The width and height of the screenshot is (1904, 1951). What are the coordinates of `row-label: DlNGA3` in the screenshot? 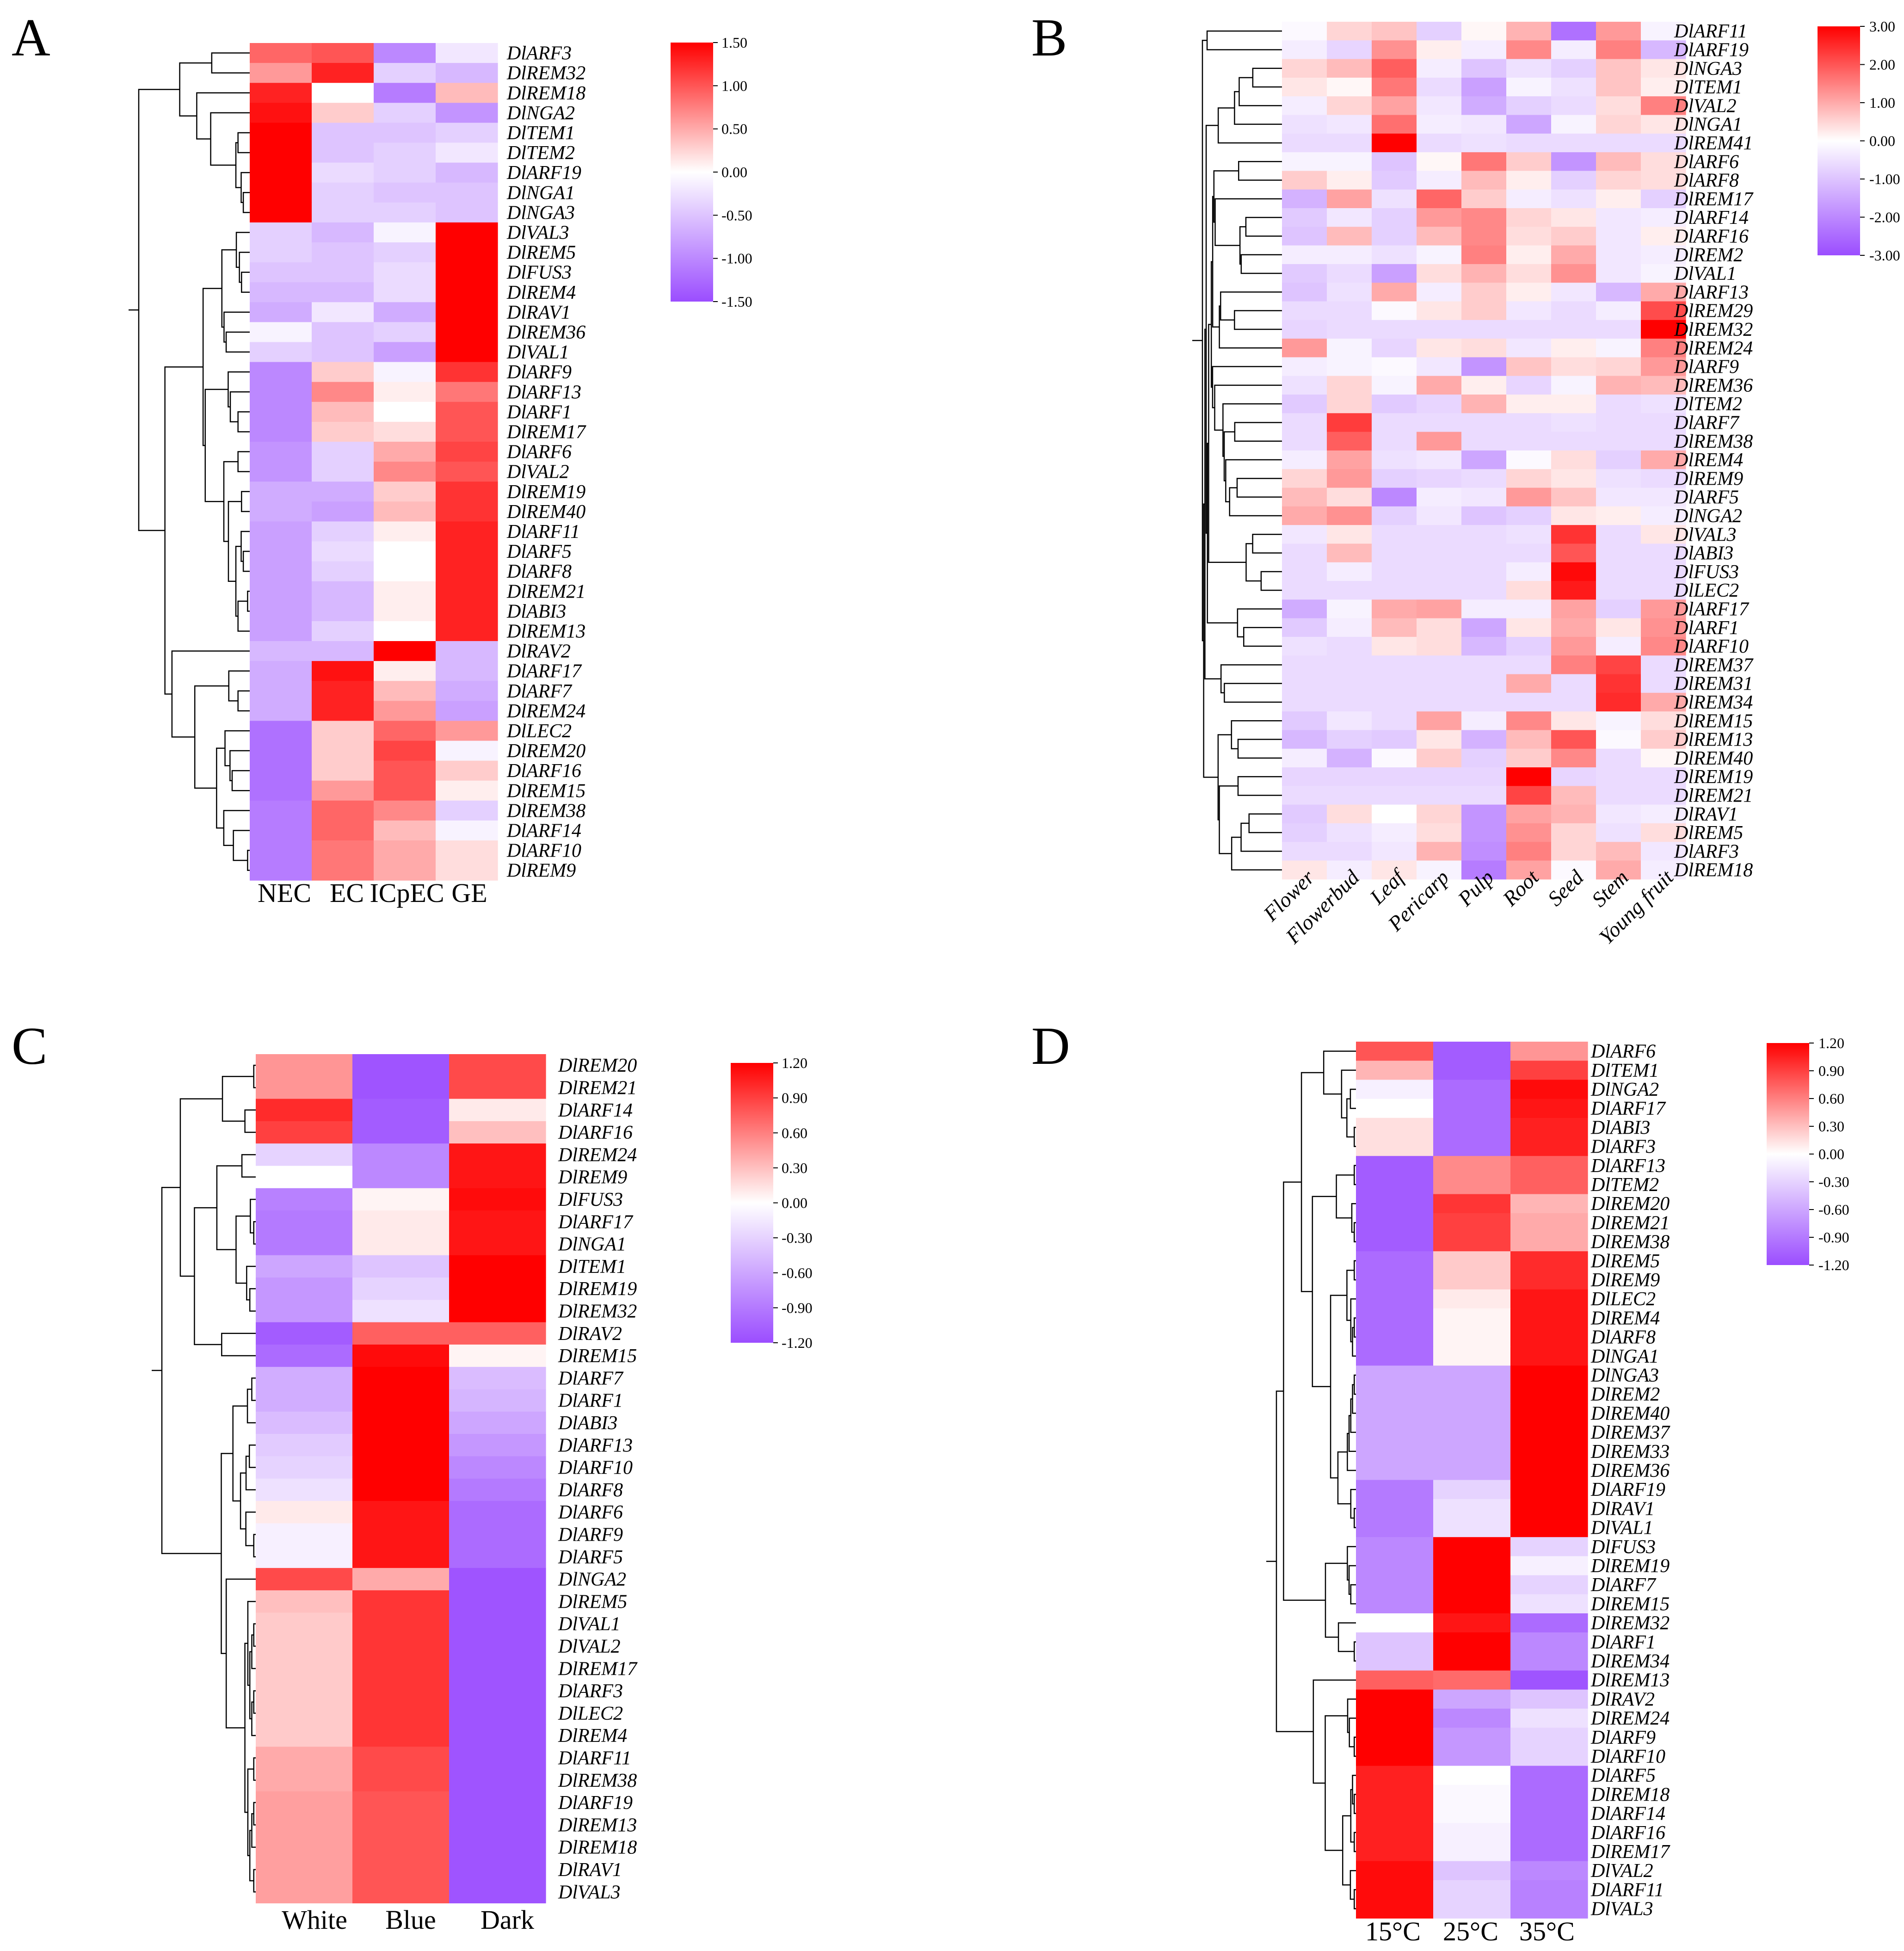 It's located at (1708, 69).